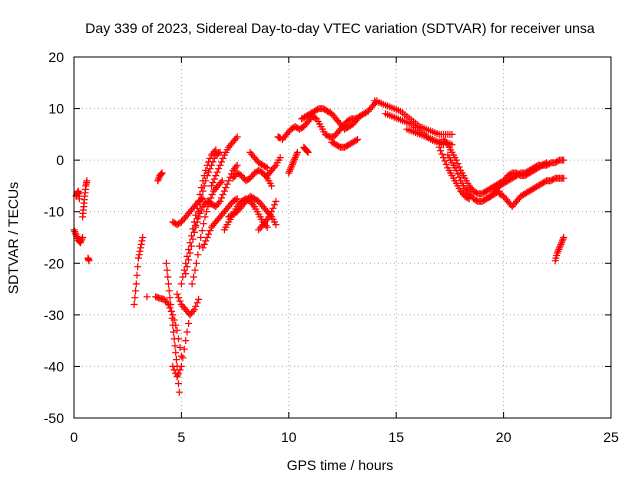 The height and width of the screenshot is (485, 640). Describe the element at coordinates (611, 437) in the screenshot. I see `x-tick-label: 25` at that location.